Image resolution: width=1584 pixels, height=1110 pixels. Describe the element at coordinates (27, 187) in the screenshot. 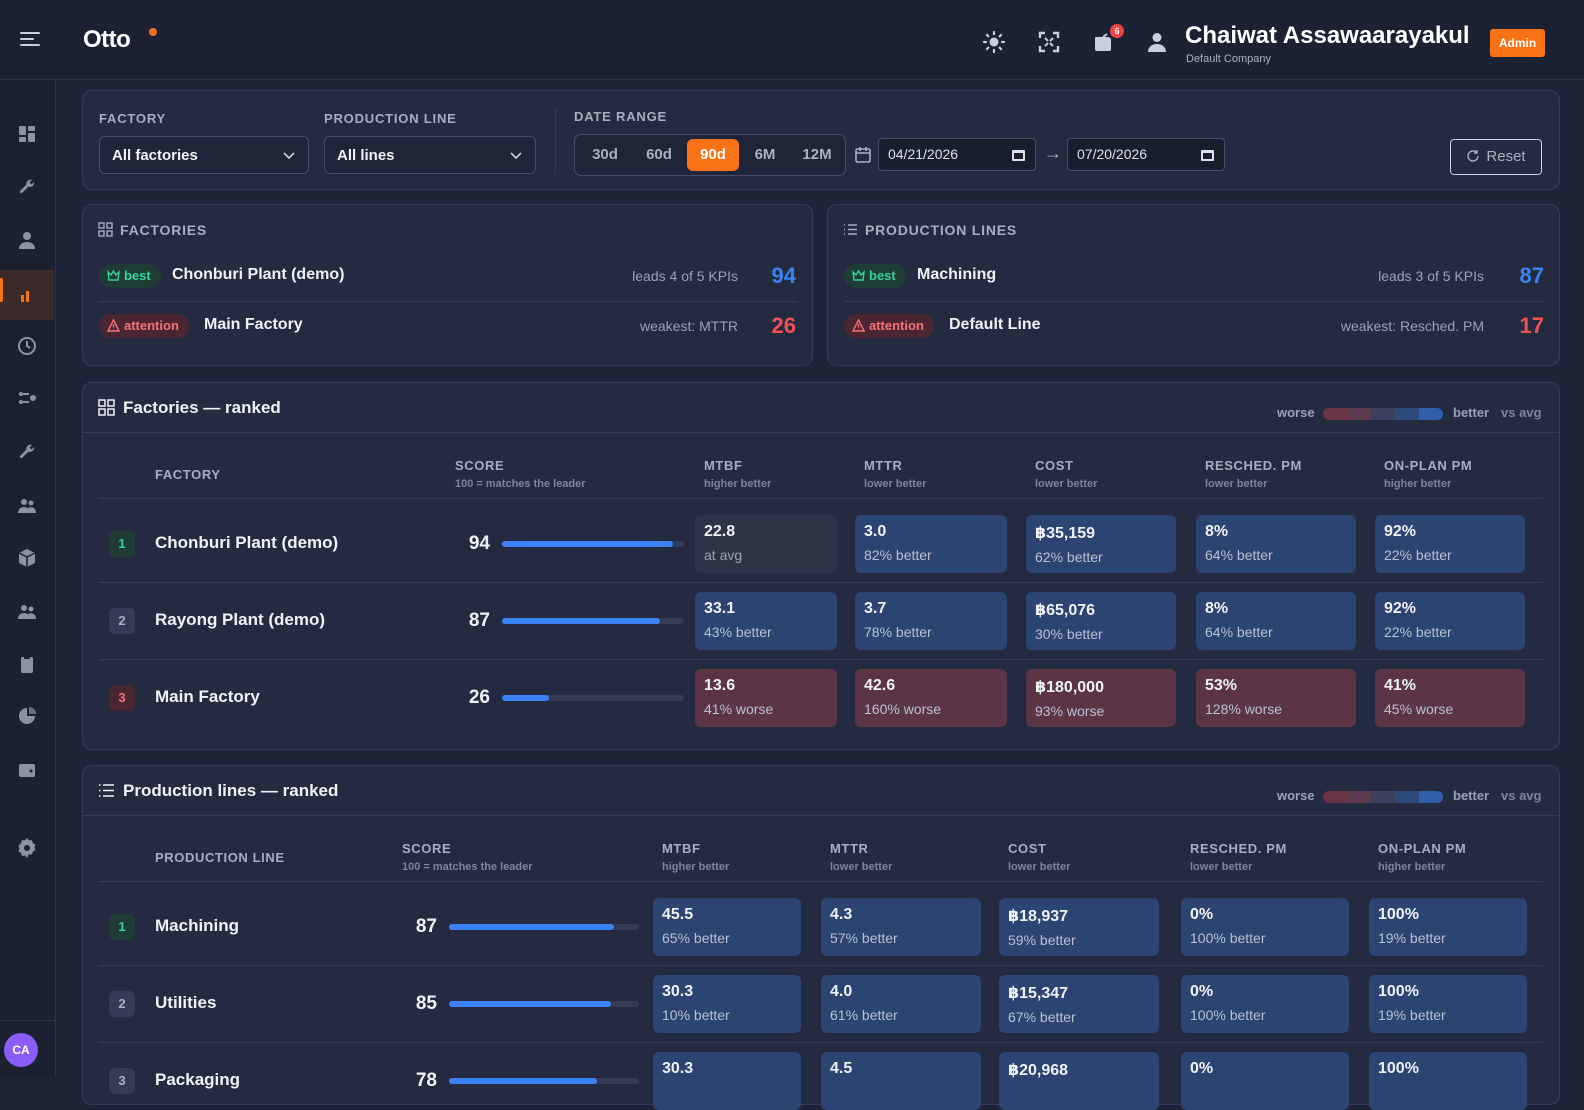

I see `wrench-icon` at that location.